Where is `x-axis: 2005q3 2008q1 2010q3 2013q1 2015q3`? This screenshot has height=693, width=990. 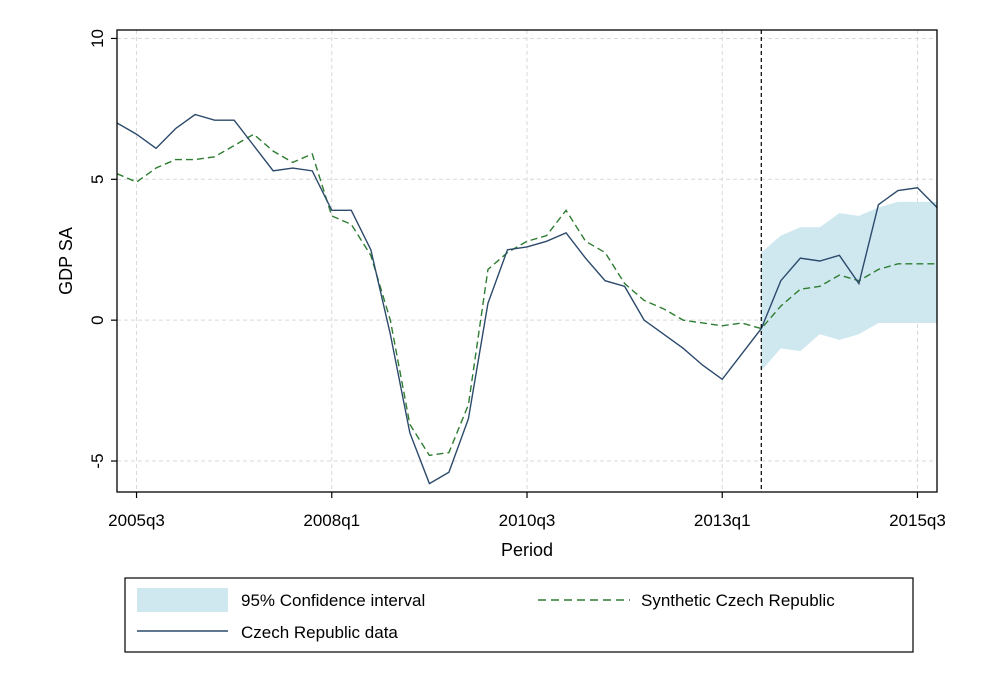 x-axis: 2005q3 2008q1 2010q3 2013q1 2015q3 is located at coordinates (527, 511).